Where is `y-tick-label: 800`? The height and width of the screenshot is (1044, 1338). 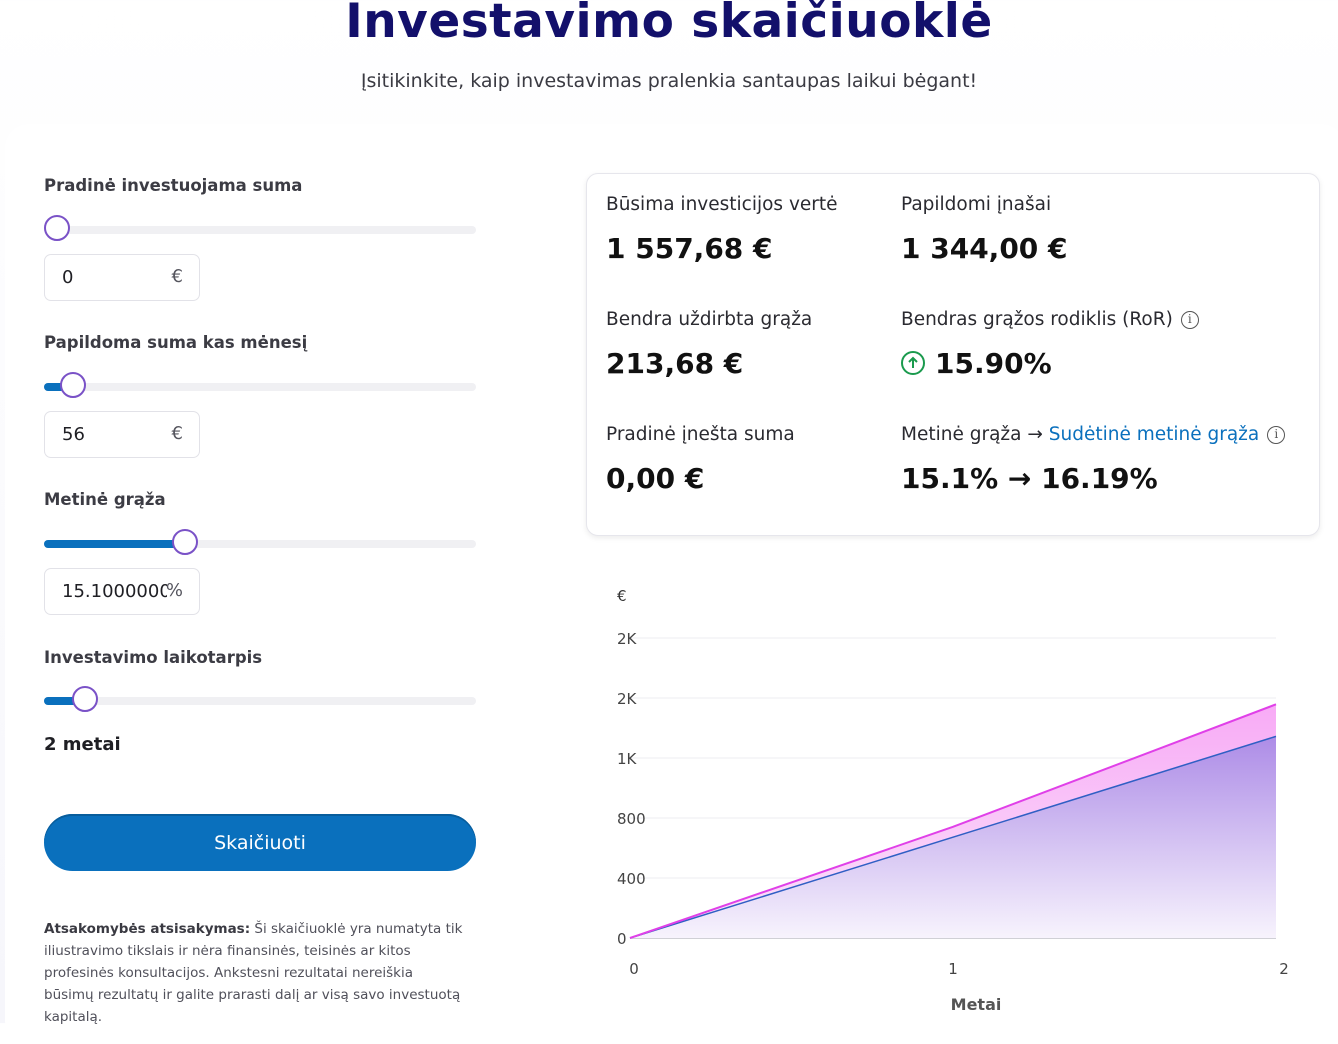
y-tick-label: 800 is located at coordinates (631, 819).